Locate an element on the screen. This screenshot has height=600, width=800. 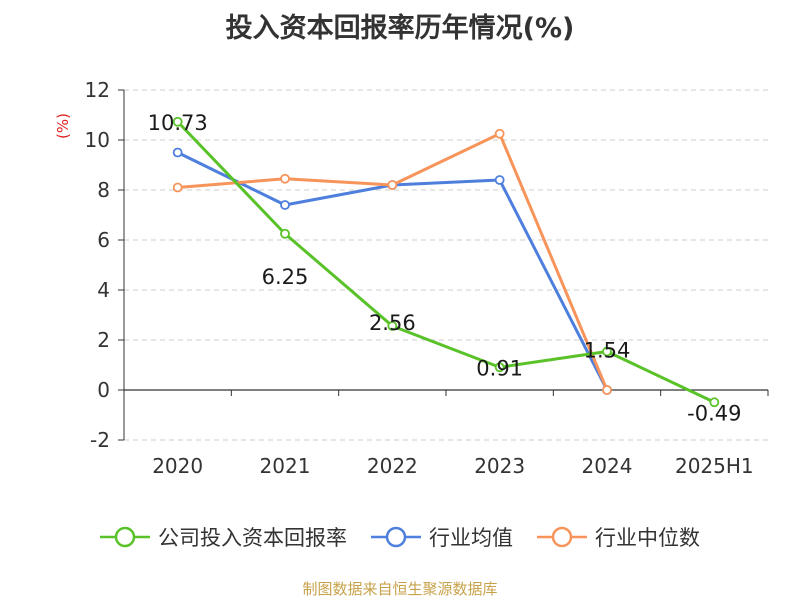
y-tick-label: 2 is located at coordinates (103, 340).